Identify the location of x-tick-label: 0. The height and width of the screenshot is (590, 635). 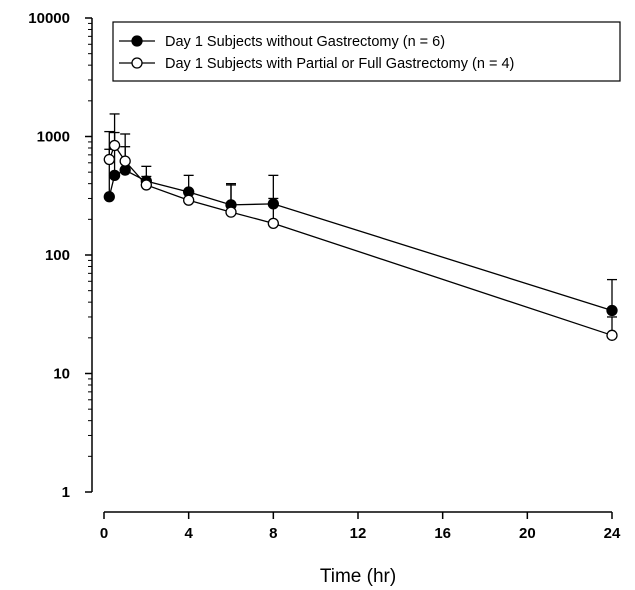
(104, 533).